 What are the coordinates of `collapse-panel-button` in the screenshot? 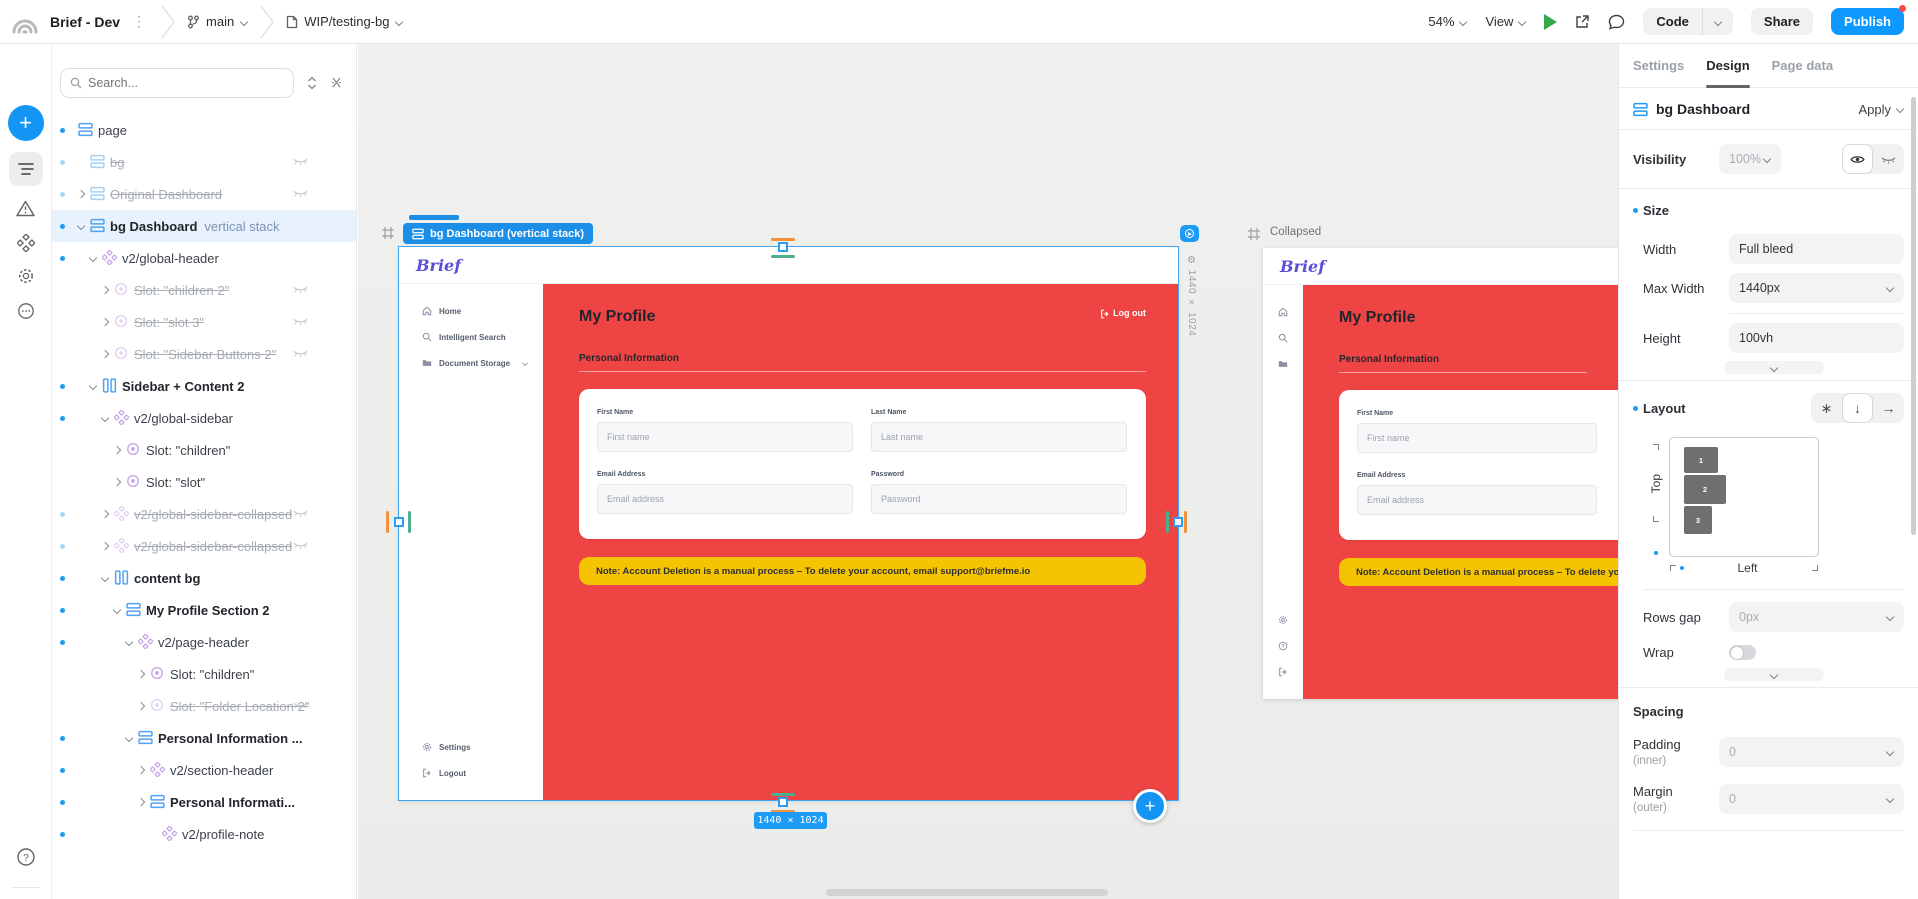 It's located at (336, 83).